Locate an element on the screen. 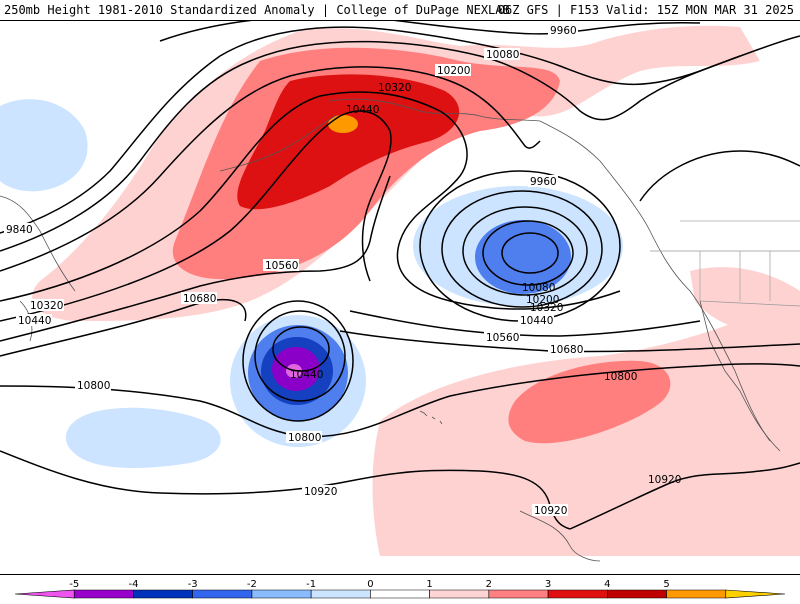 The image size is (800, 604). negative-anomaly-light-west is located at coordinates (44, 145).